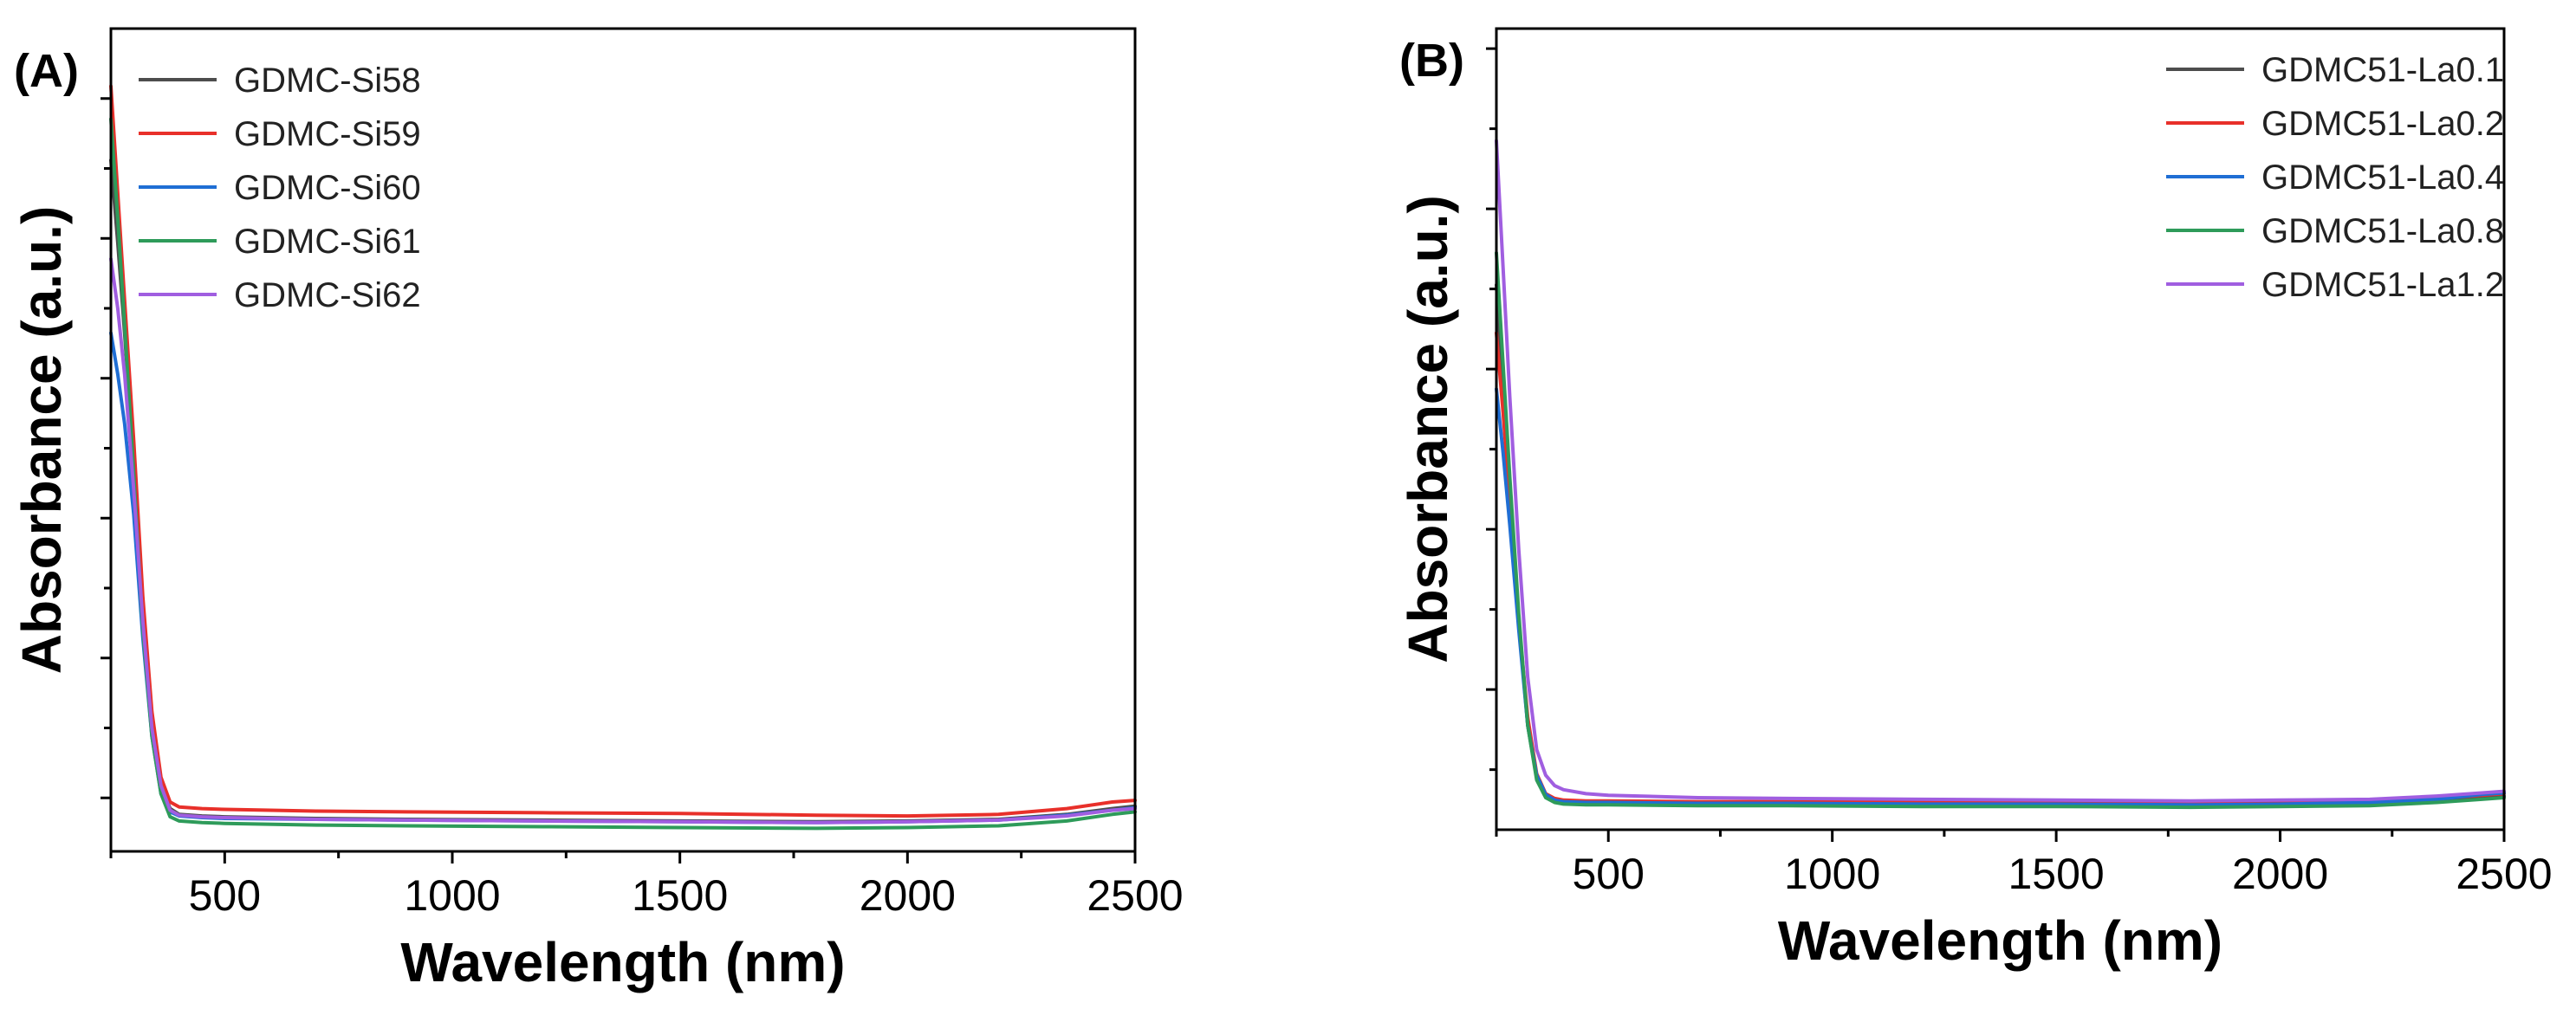  I want to click on legend-label-gdmc-si61: GDMC-Si61, so click(327, 242).